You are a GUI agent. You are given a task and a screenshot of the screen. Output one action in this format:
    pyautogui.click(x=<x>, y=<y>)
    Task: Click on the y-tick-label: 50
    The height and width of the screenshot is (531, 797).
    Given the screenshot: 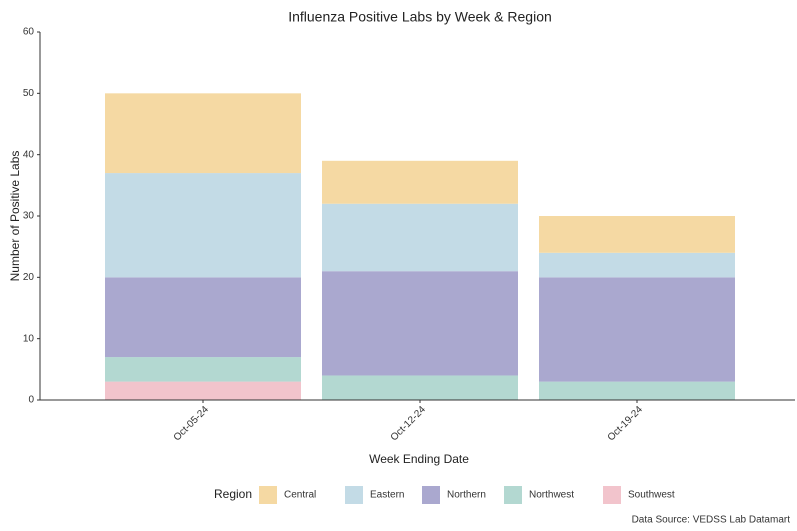 What is the action you would take?
    pyautogui.click(x=29, y=93)
    